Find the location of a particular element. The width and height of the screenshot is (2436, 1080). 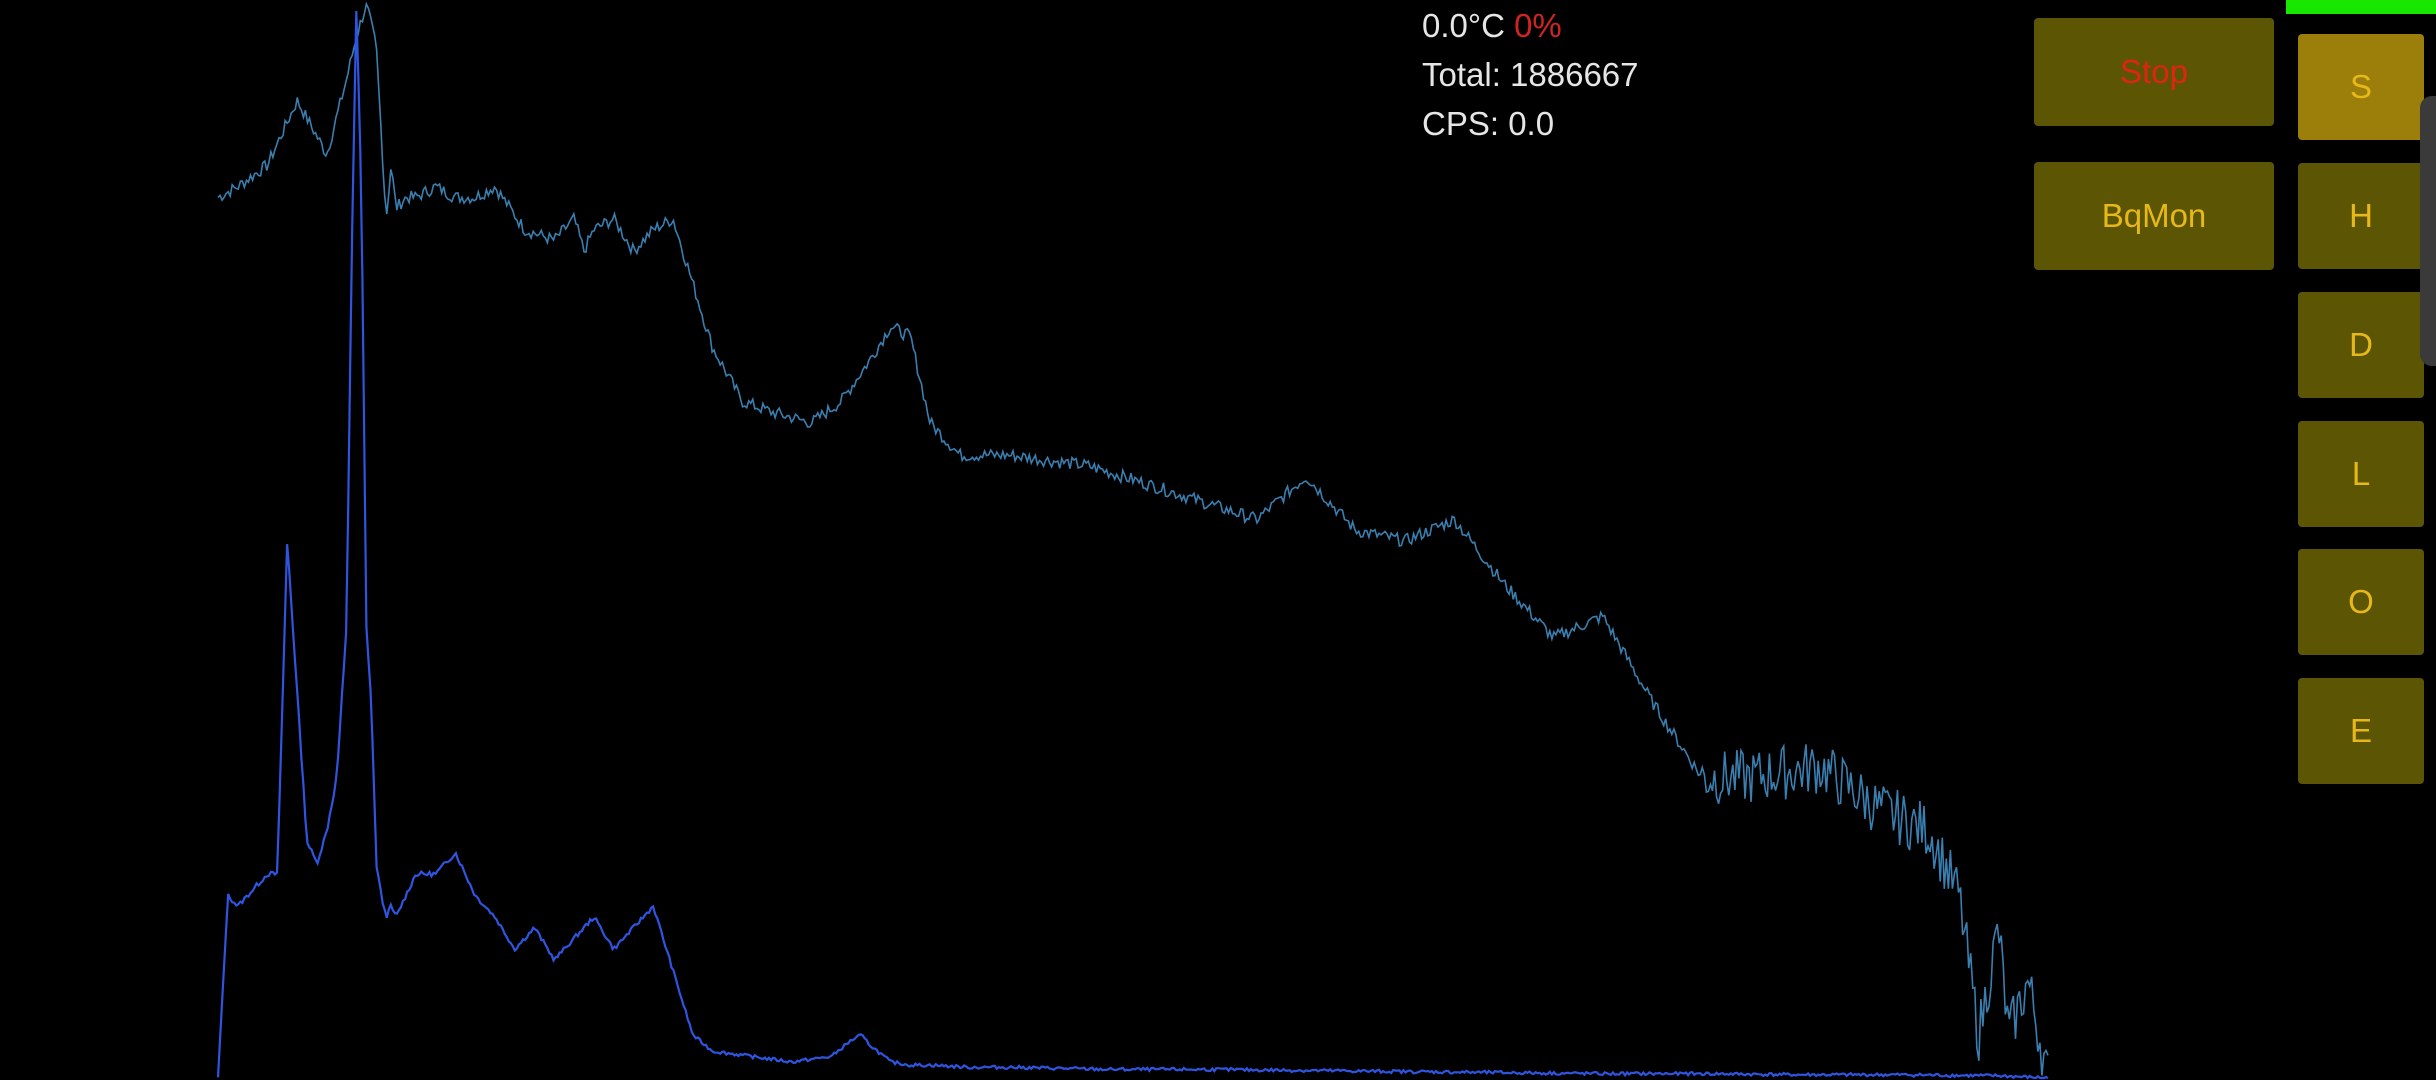

side-button-label: H is located at coordinates (2361, 215).